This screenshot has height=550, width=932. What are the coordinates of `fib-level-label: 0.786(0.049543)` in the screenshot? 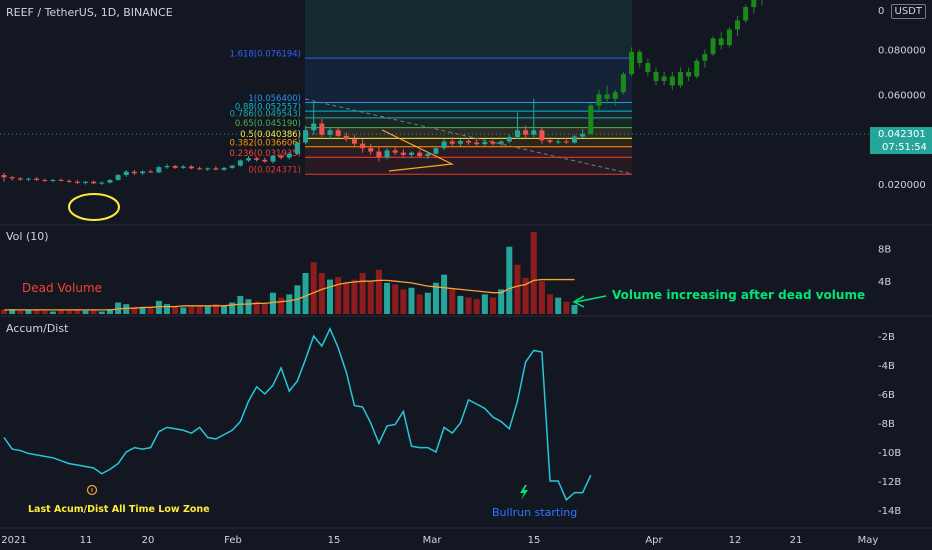 It's located at (265, 114).